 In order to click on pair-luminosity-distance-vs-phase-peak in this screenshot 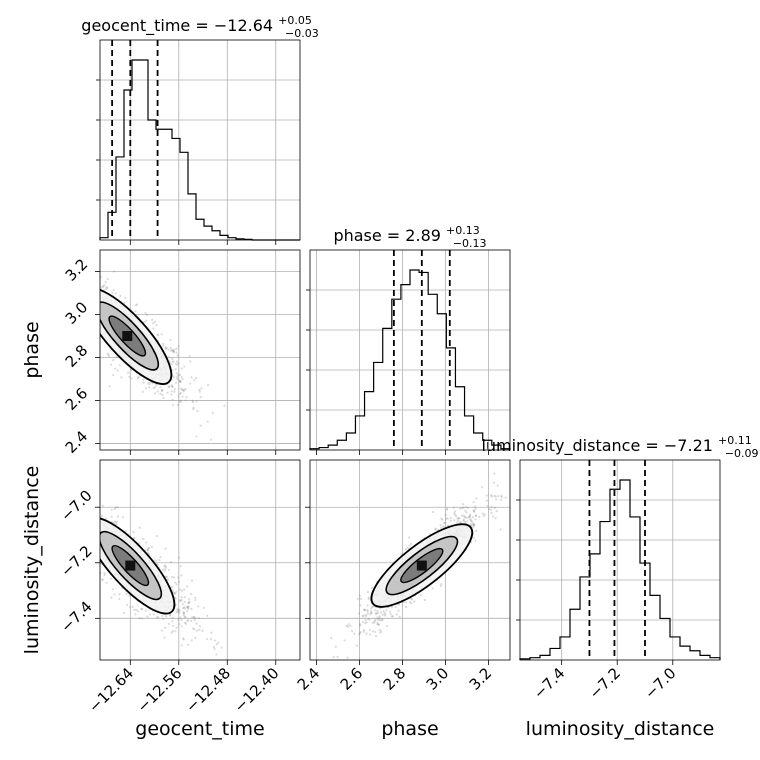, I will do `click(421, 565)`.